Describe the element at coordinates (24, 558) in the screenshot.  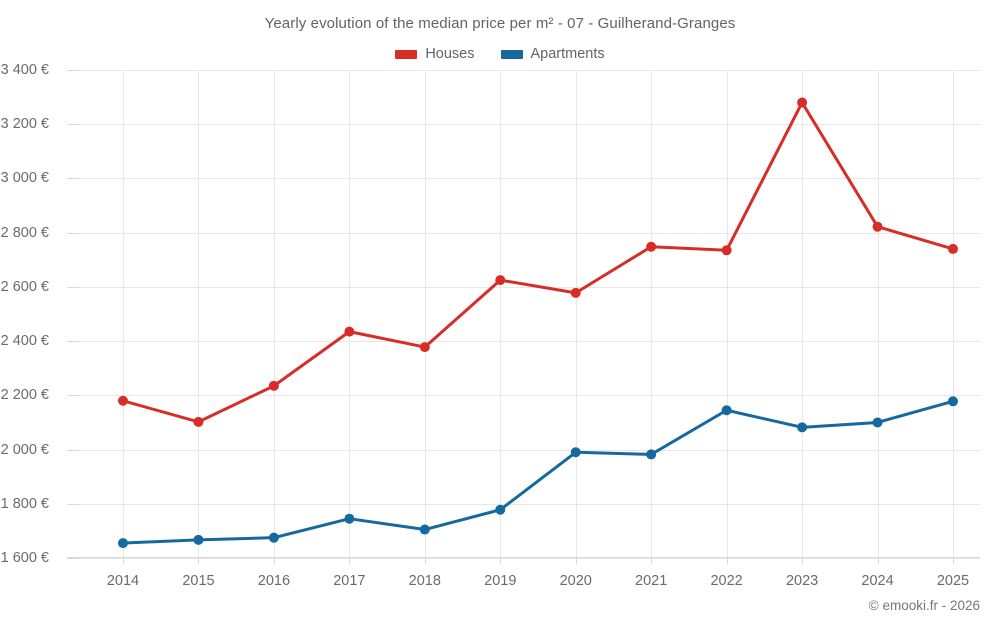
I see `y-axis-tick-label: 1 600 €` at that location.